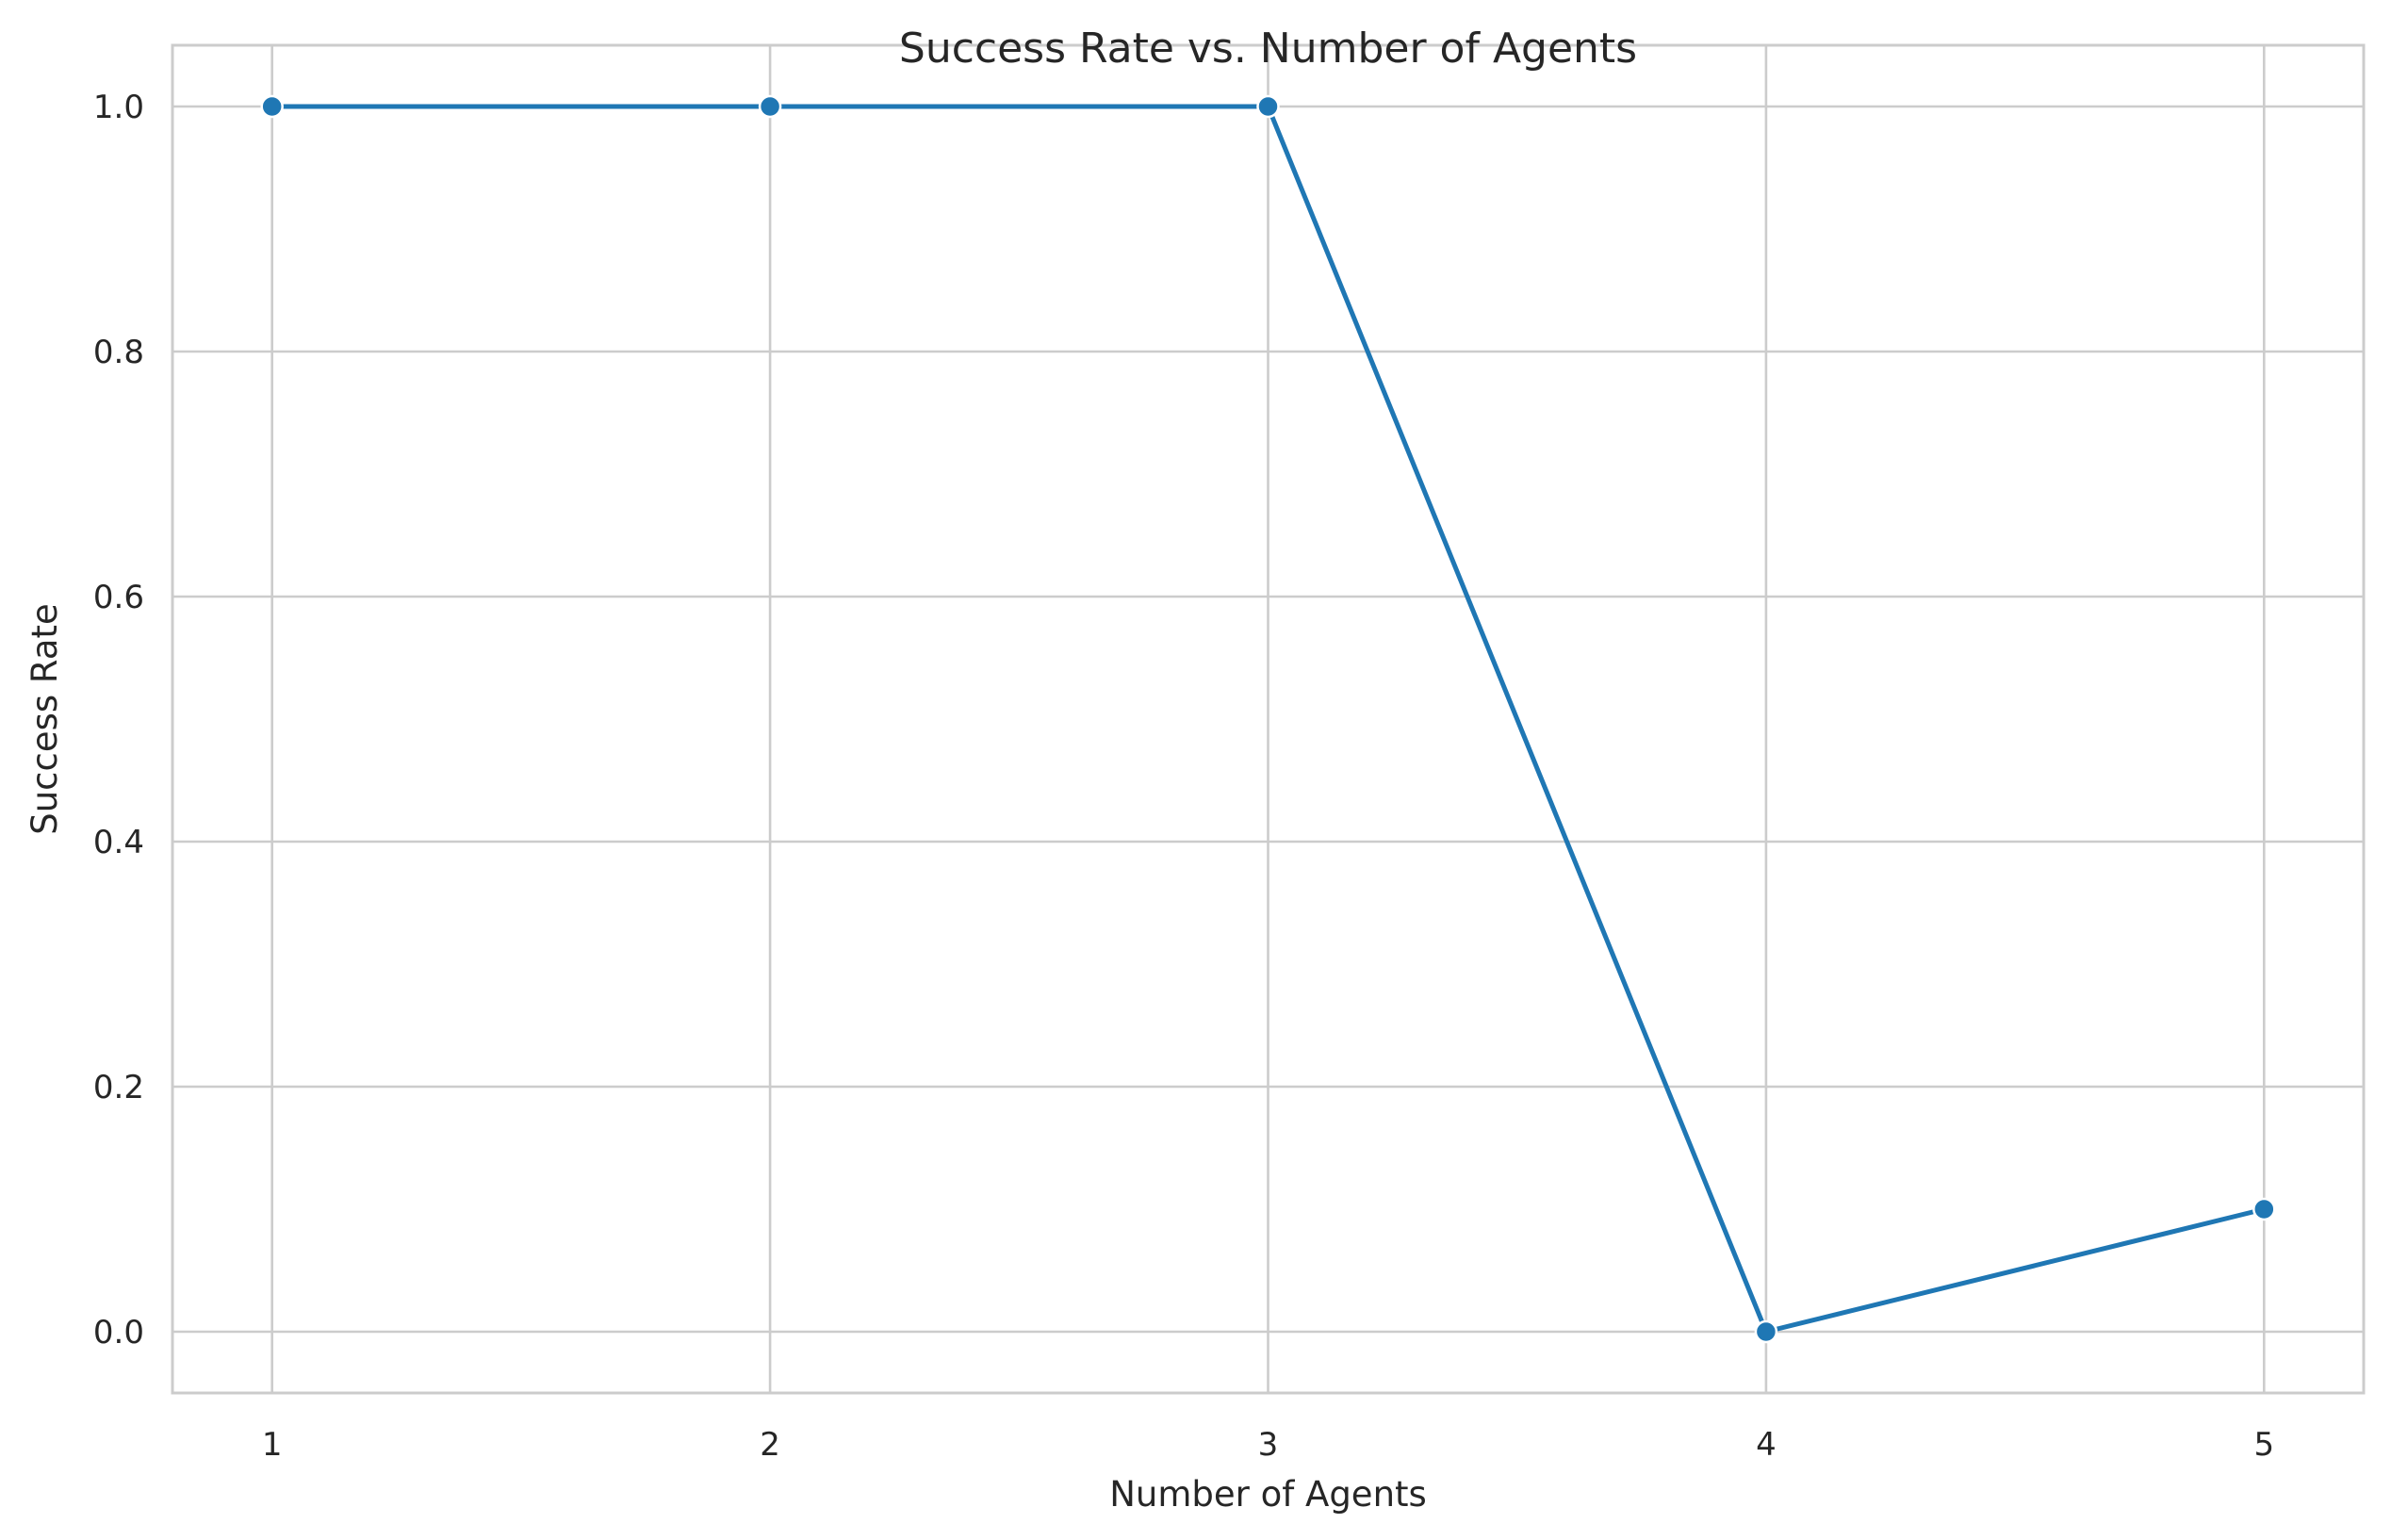  What do you see at coordinates (118, 597) in the screenshot?
I see `y-tick-label: 0.6` at bounding box center [118, 597].